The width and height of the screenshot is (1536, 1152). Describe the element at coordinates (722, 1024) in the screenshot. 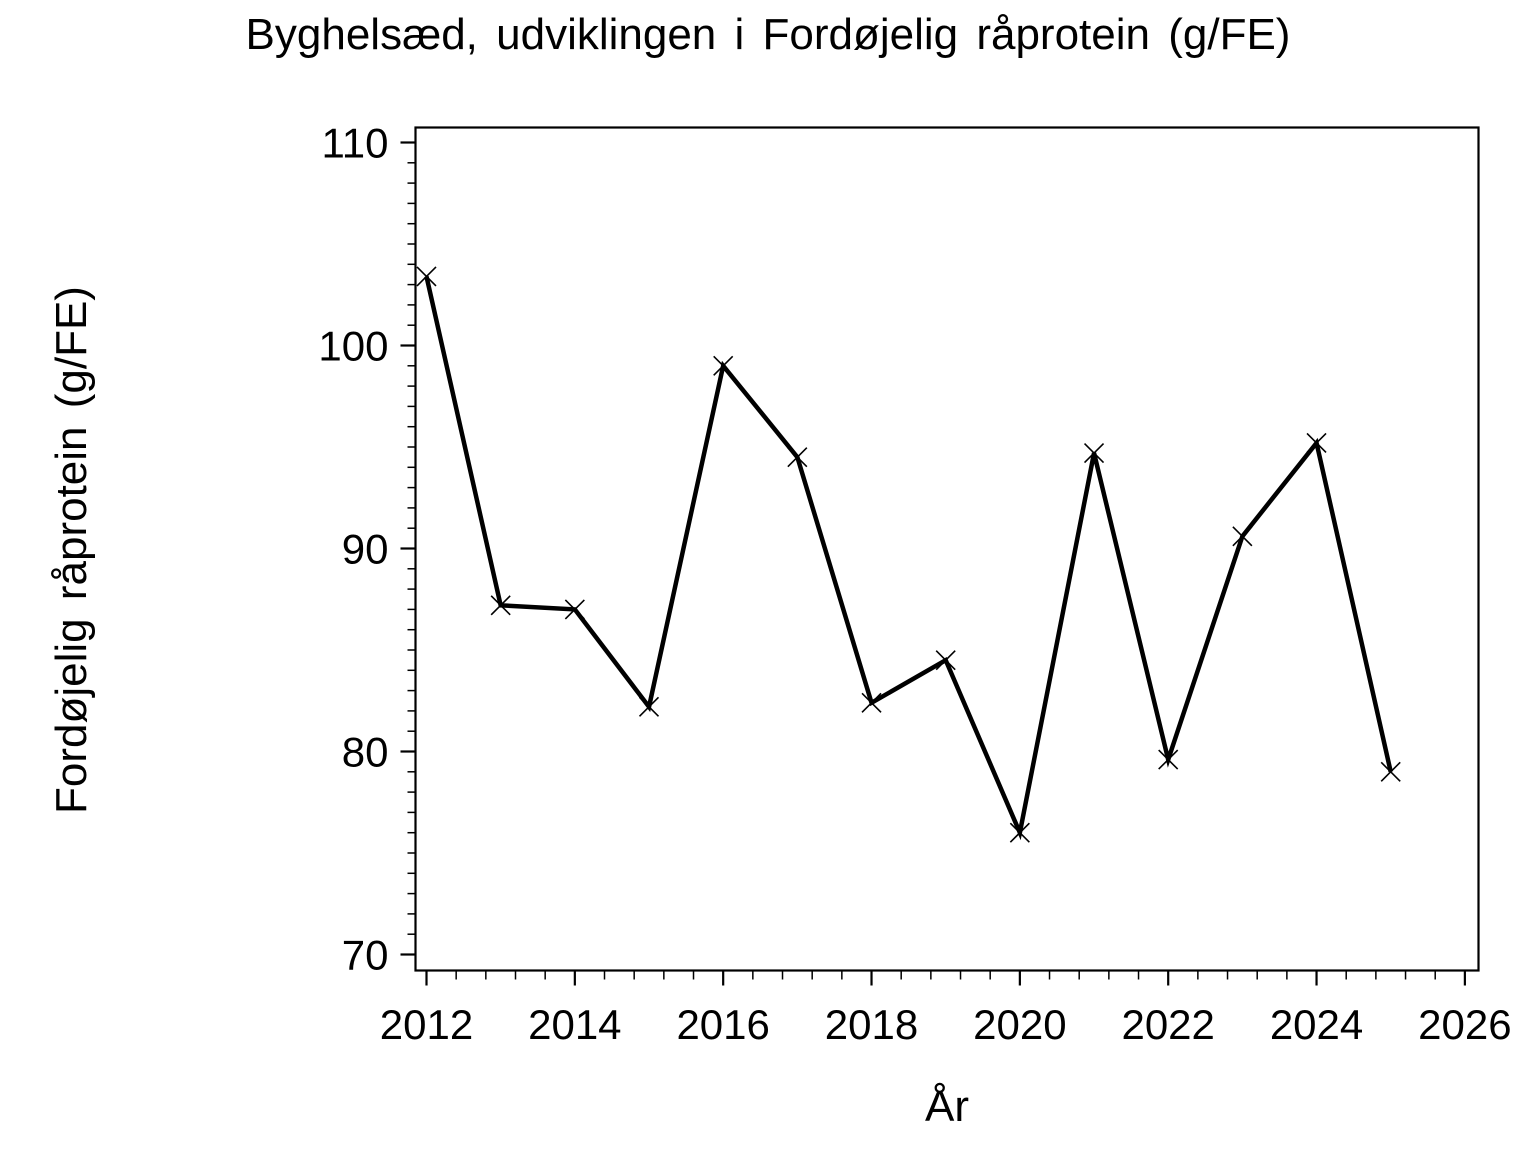

I see `x-tick-label: 2016` at that location.